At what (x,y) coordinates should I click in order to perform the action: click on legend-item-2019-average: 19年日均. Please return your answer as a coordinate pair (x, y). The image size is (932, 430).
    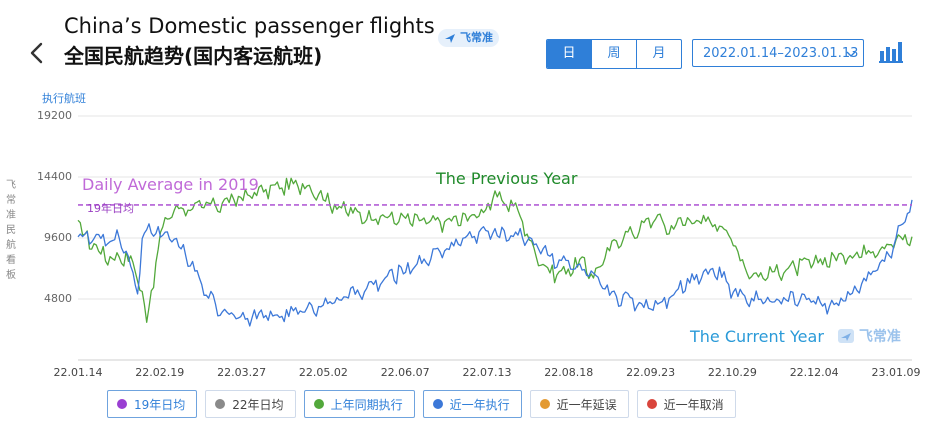
    Looking at the image, I should click on (152, 404).